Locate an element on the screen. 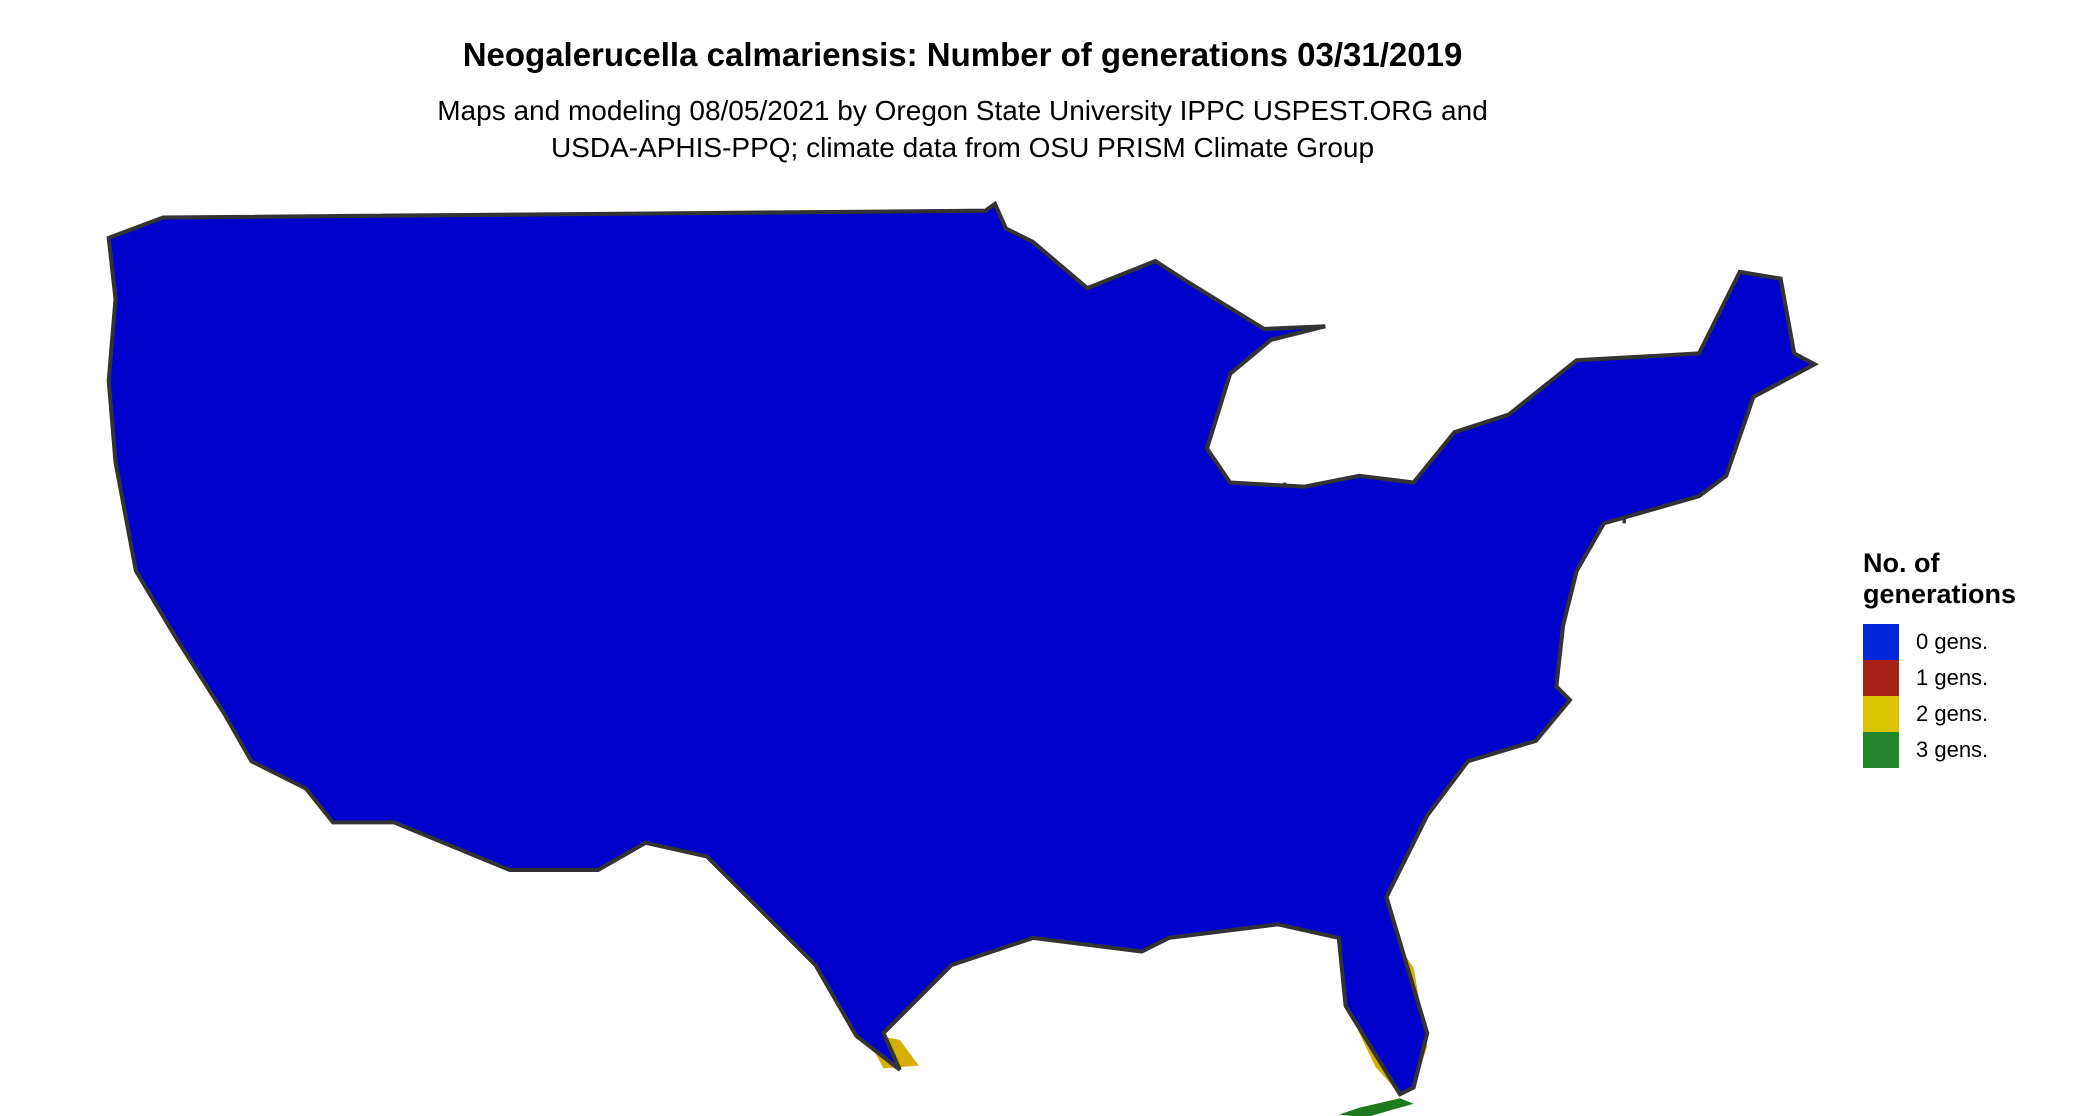  legend-label: 0 gens. is located at coordinates (1952, 641).